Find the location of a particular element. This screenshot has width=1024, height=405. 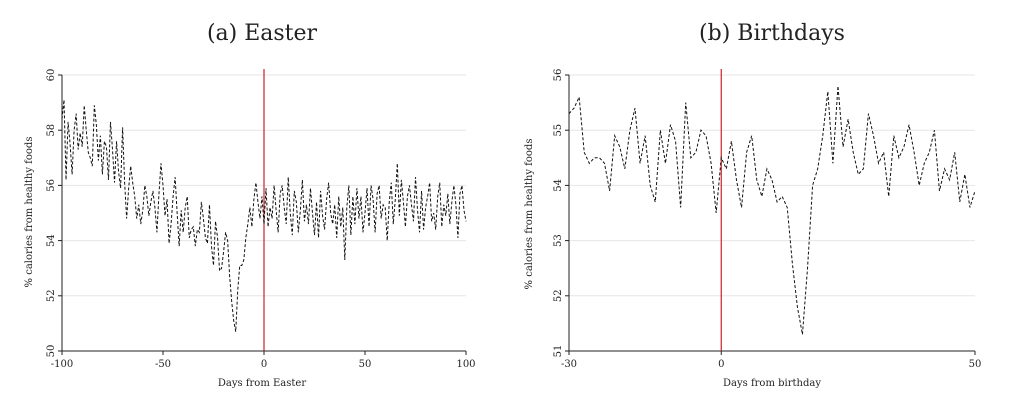

y-tick-label: 53 is located at coordinates (558, 240).